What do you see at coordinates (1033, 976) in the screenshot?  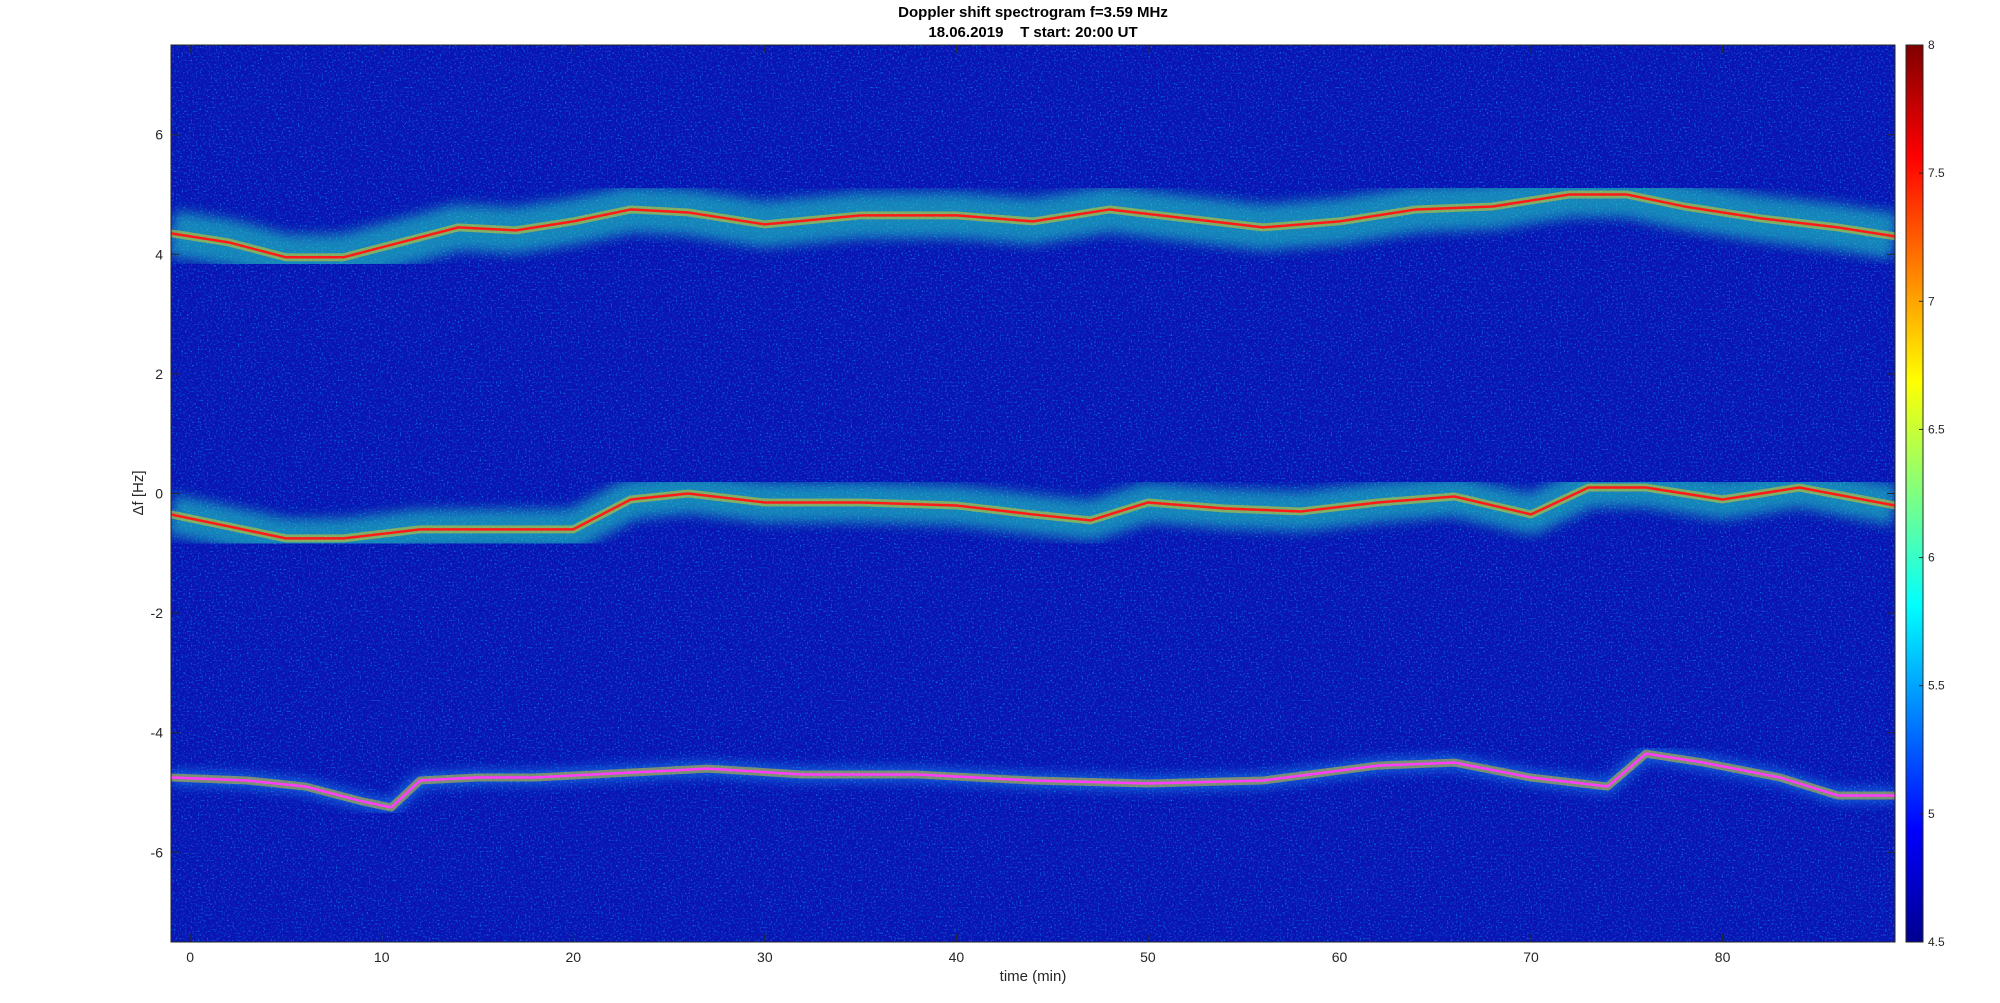 I see `x-axis-label: time (min)` at bounding box center [1033, 976].